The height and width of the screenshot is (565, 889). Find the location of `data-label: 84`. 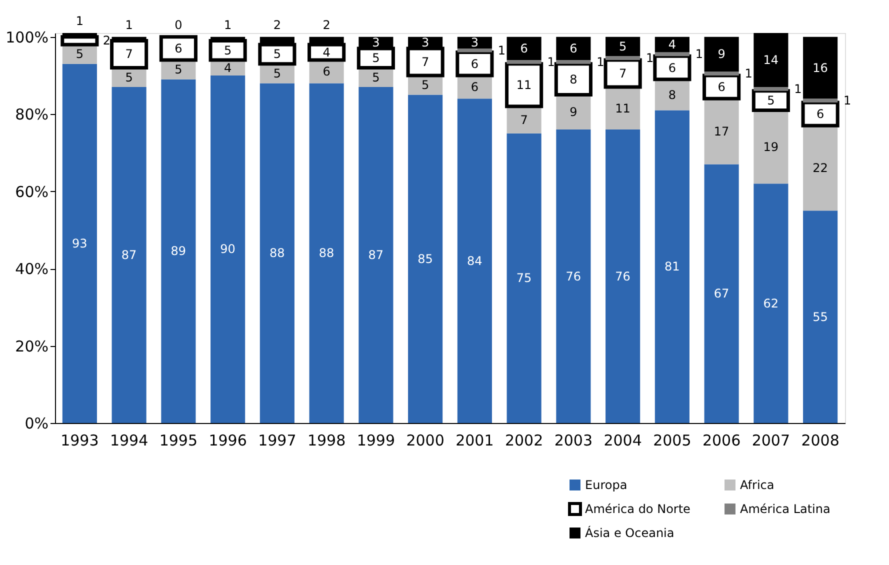

data-label: 84 is located at coordinates (474, 261).